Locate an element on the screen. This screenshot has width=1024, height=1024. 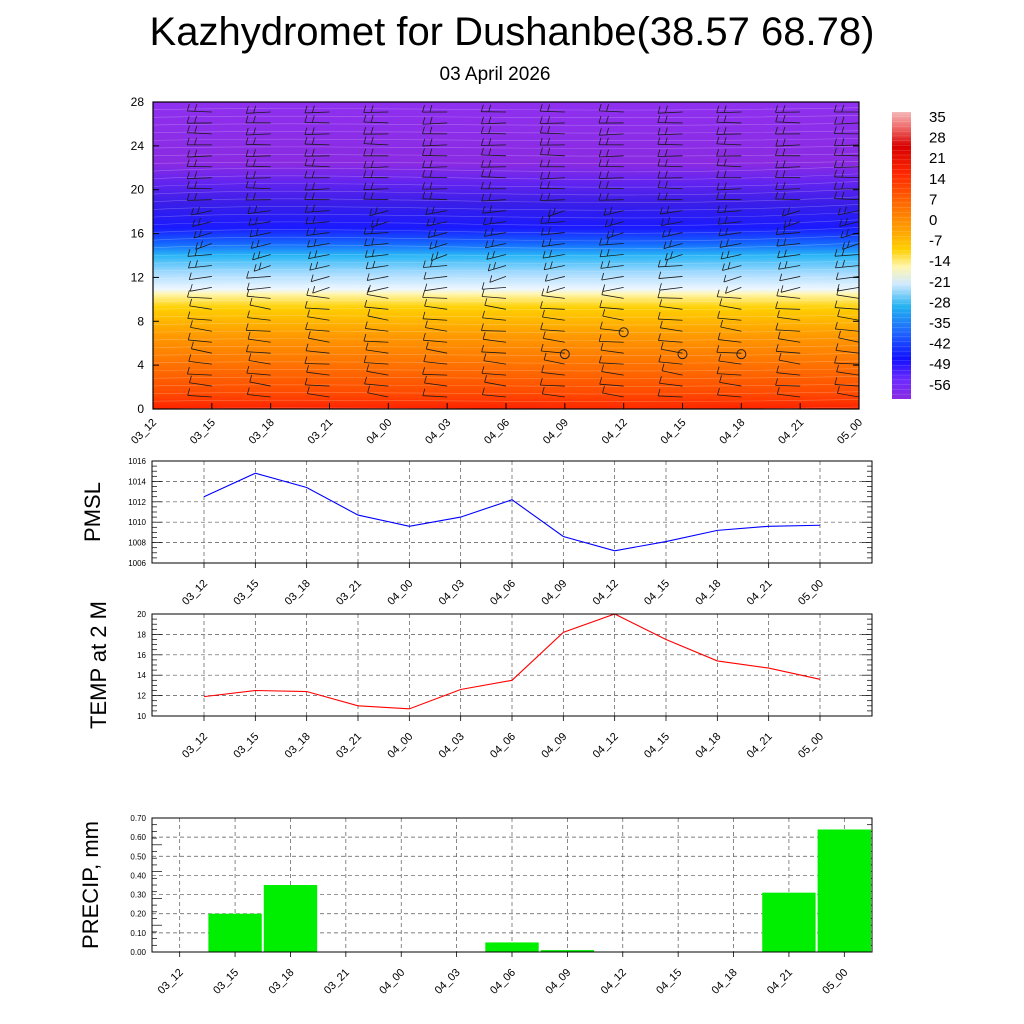
y-tick-label: 0.00 is located at coordinates (138, 952).